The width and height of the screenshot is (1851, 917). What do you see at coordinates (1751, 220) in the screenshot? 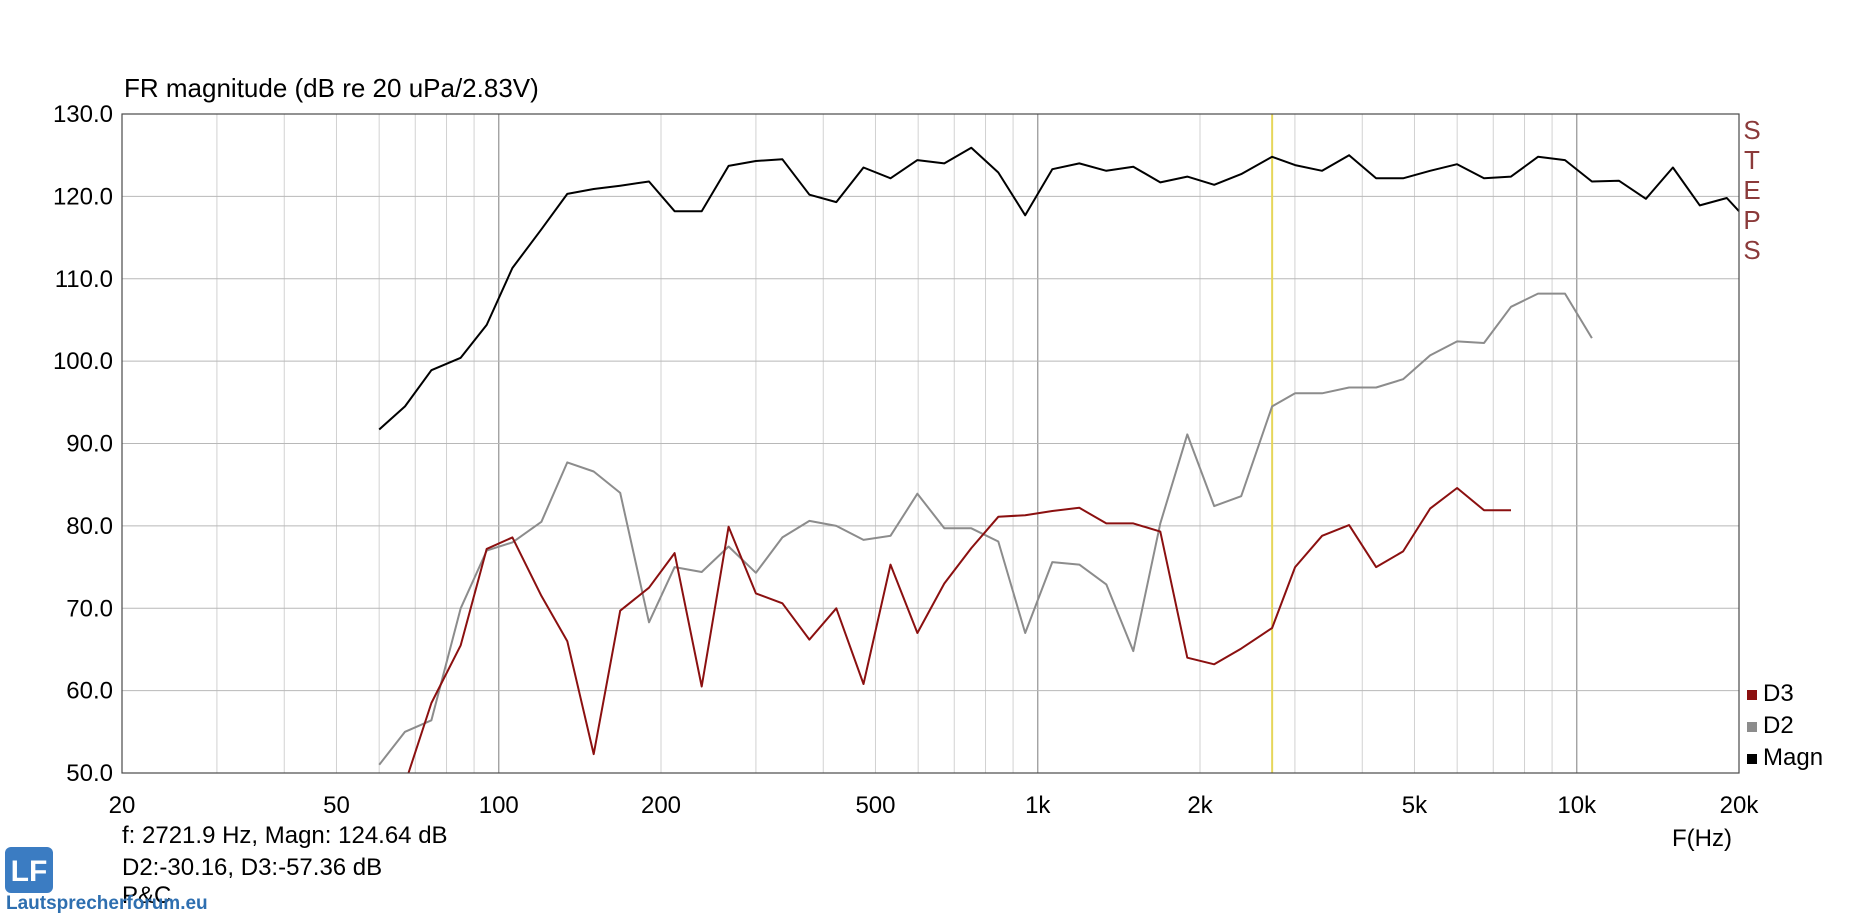
I see `steps-letter: P` at bounding box center [1751, 220].